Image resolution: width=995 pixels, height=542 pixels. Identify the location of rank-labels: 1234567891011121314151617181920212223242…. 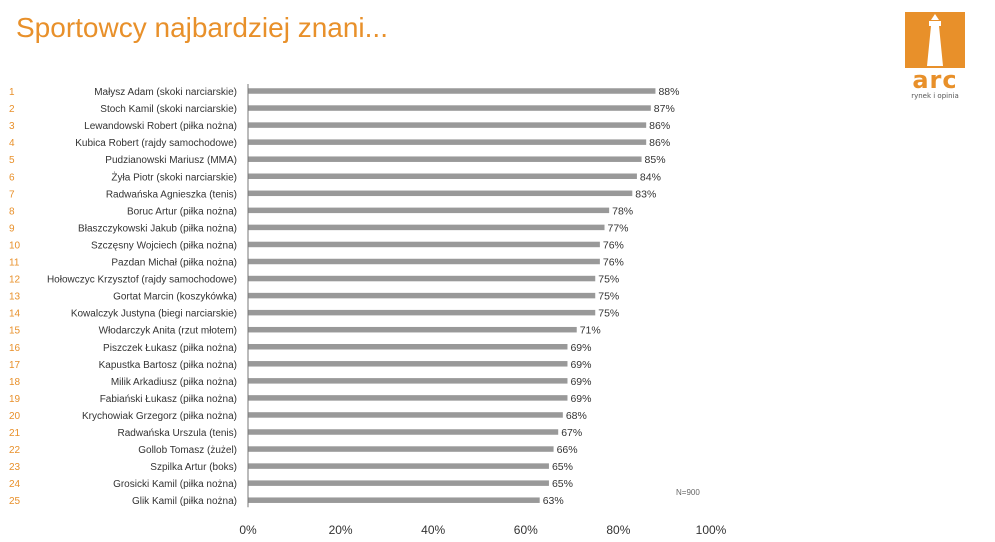
(15, 297).